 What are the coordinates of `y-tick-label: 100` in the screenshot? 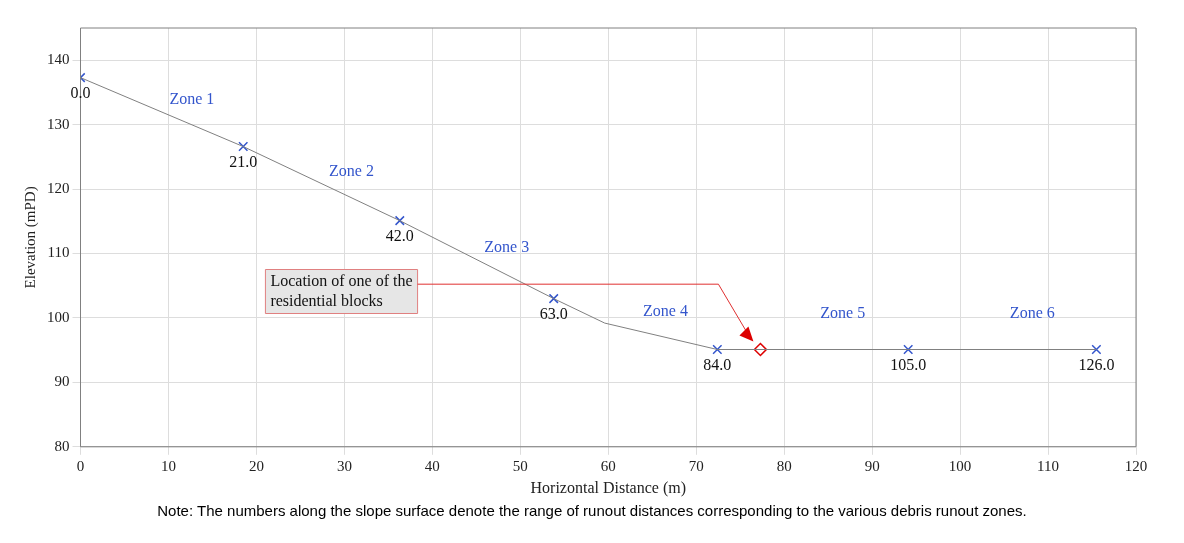 It's located at (58, 316).